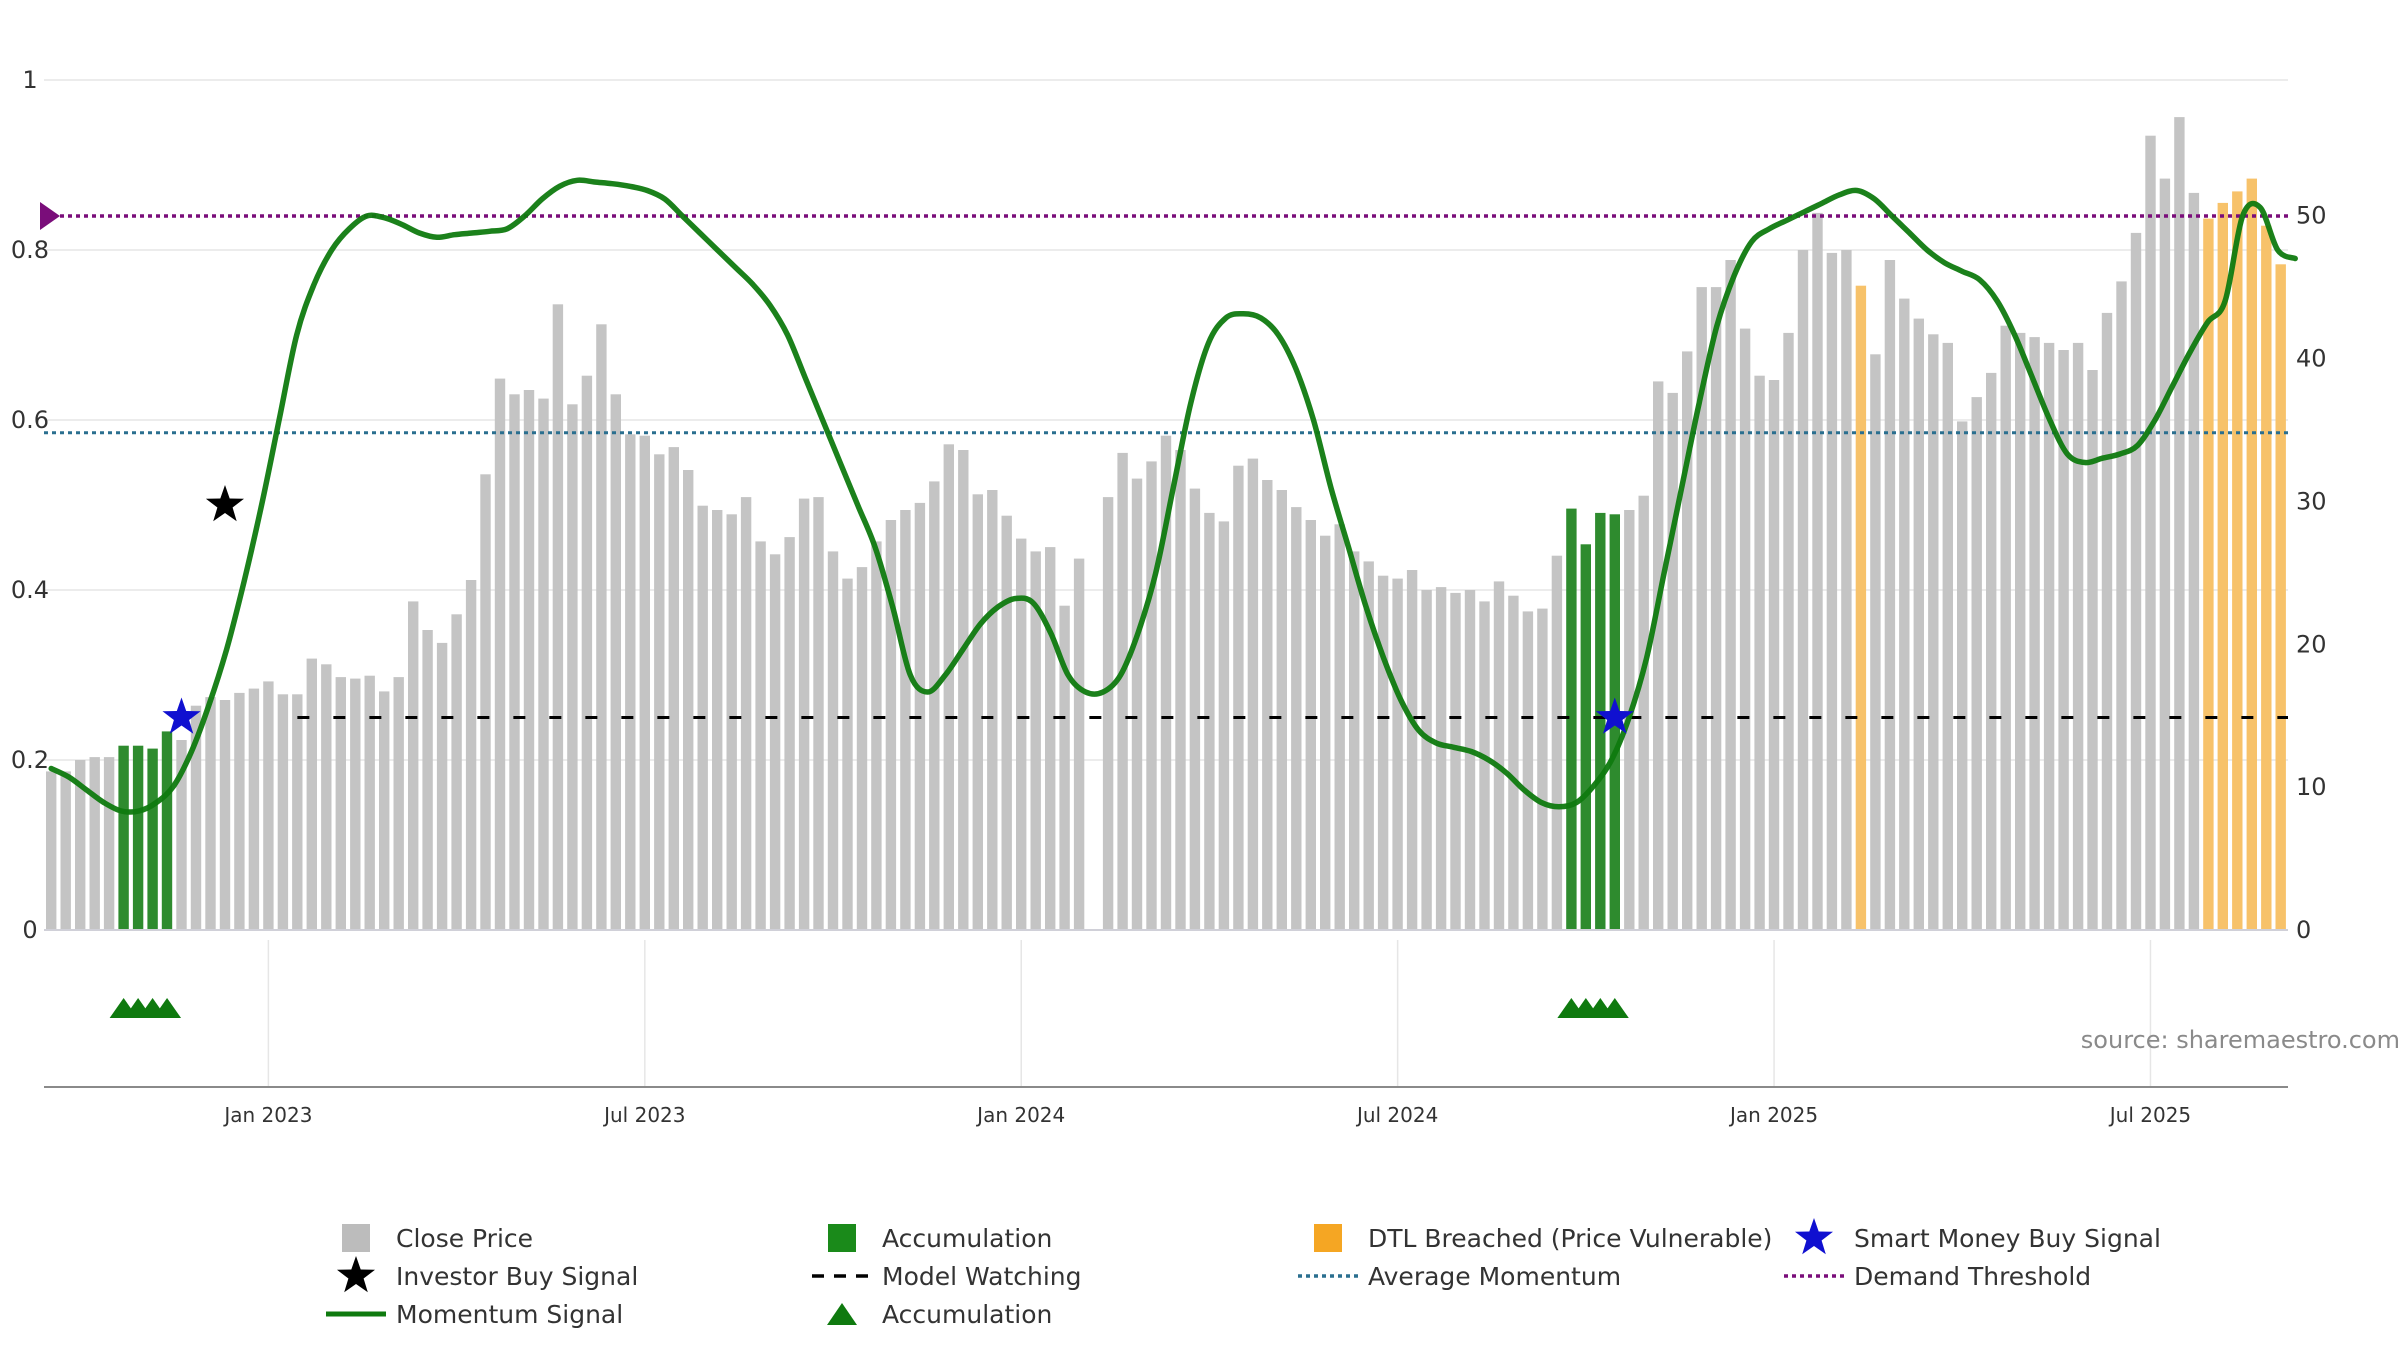 The image size is (2400, 1350). What do you see at coordinates (474, 1314) in the screenshot?
I see `legend-item: Momentum Signal` at bounding box center [474, 1314].